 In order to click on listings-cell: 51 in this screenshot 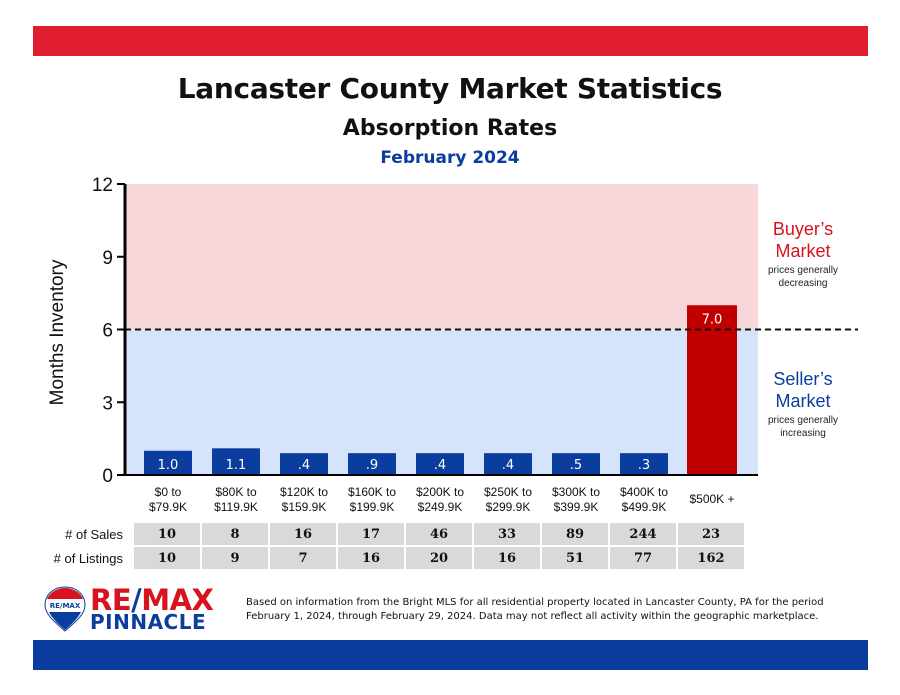, I will do `click(575, 558)`.